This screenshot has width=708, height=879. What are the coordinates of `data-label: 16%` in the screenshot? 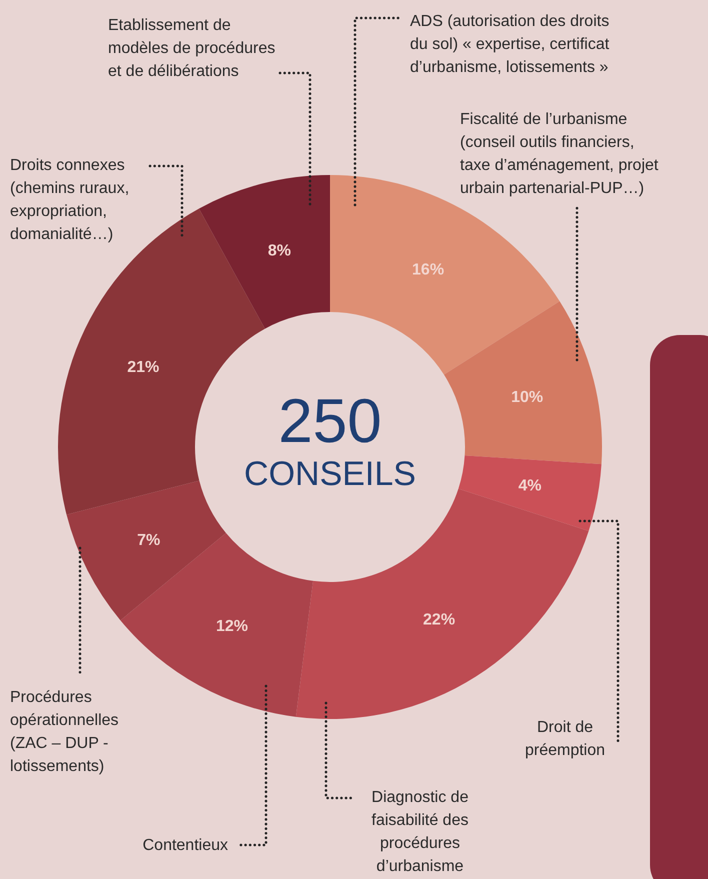 It's located at (428, 269).